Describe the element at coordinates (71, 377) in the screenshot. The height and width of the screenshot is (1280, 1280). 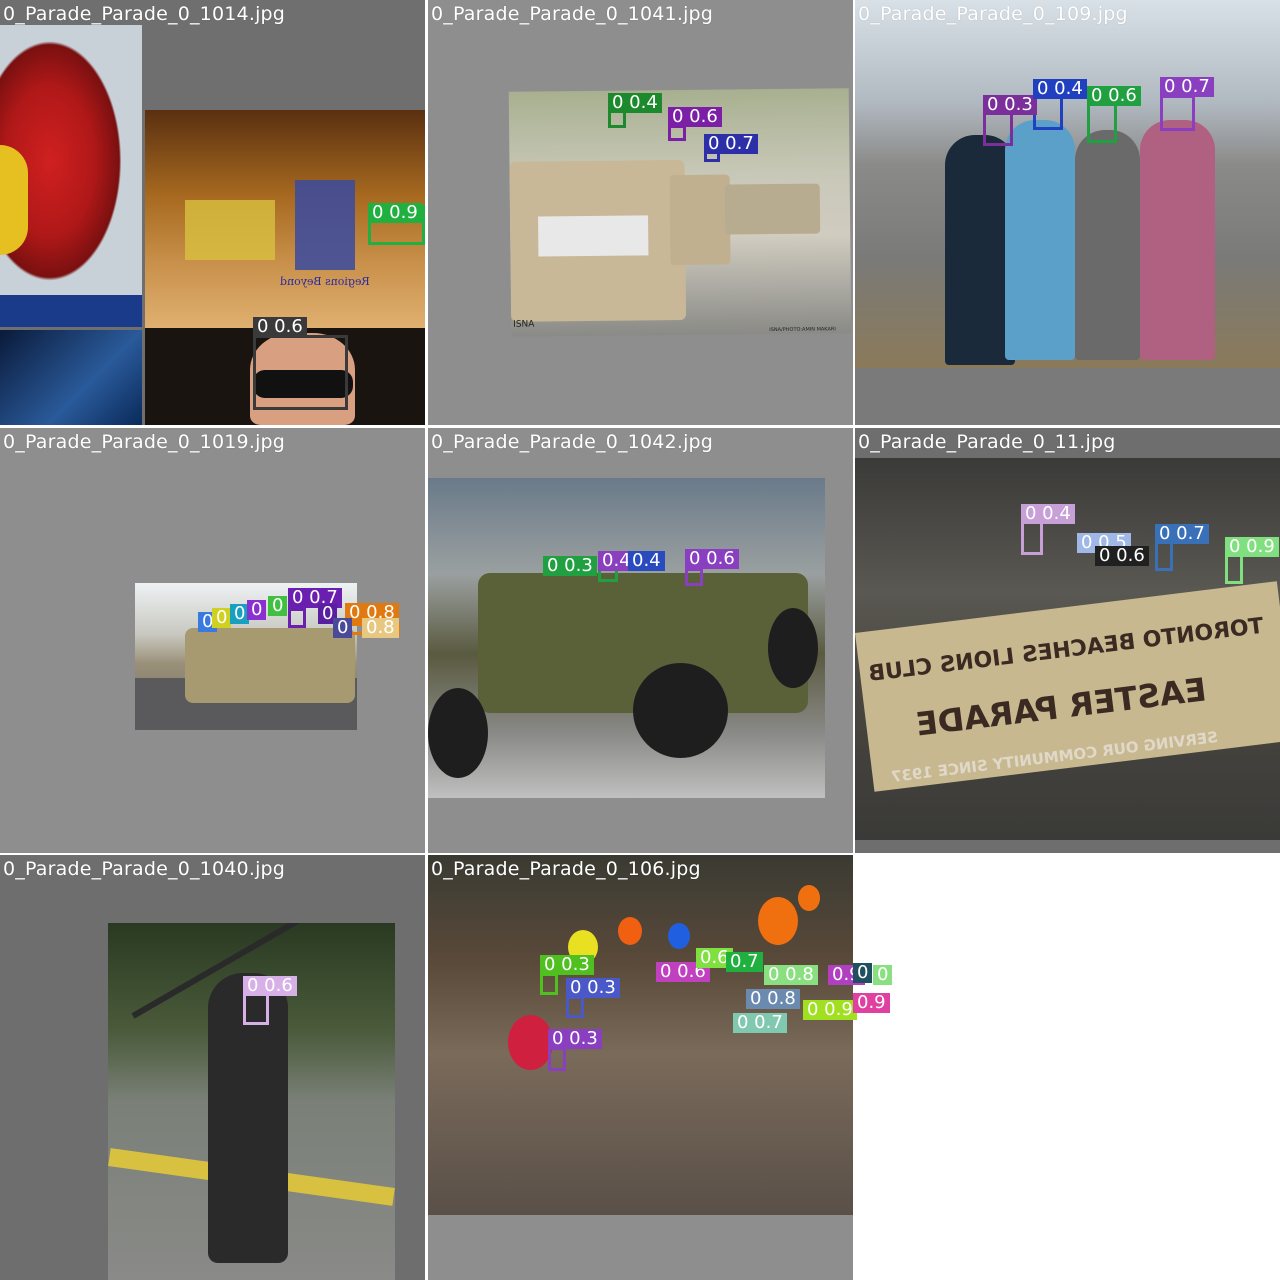
I see `photo-water-thumb` at that location.